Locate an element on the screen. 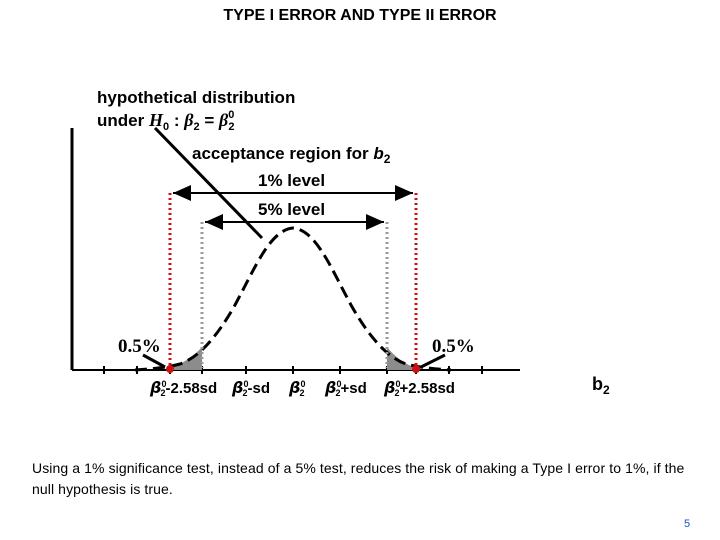  tick-label-plus-sd: β02+sd is located at coordinates (346, 388).